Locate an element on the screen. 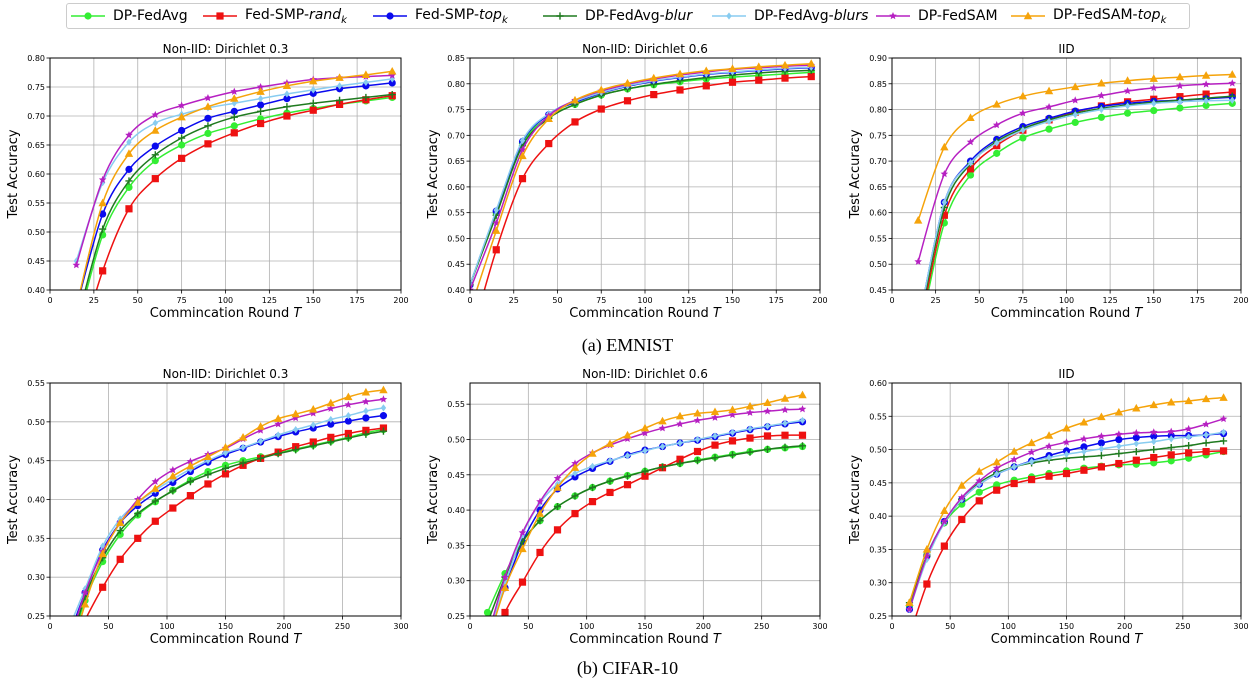  series-line is located at coordinates (1079, 192).